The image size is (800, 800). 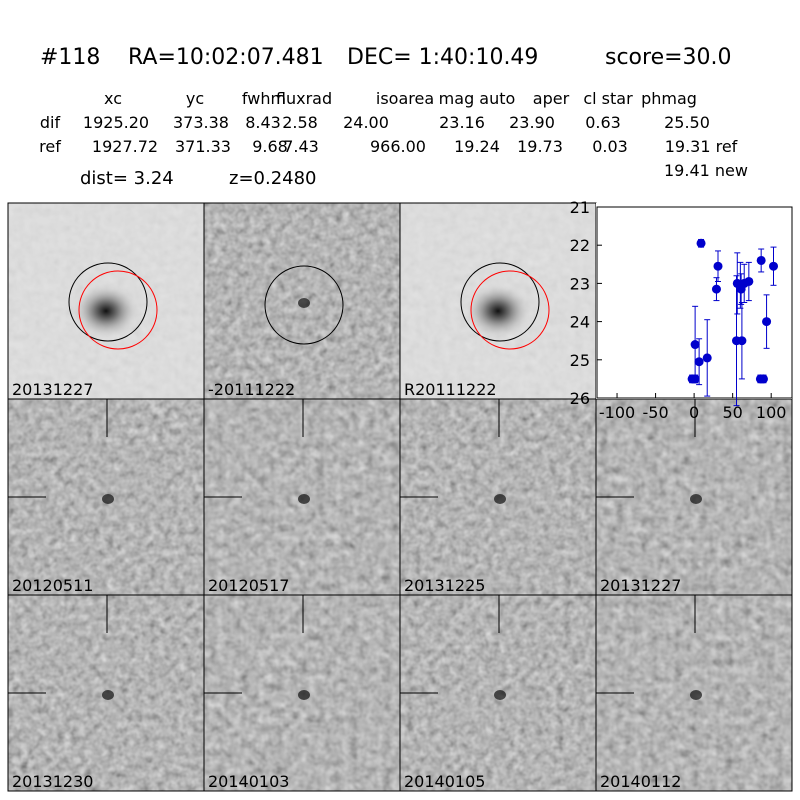 I want to click on table-cell: 2.58, so click(x=300, y=122).